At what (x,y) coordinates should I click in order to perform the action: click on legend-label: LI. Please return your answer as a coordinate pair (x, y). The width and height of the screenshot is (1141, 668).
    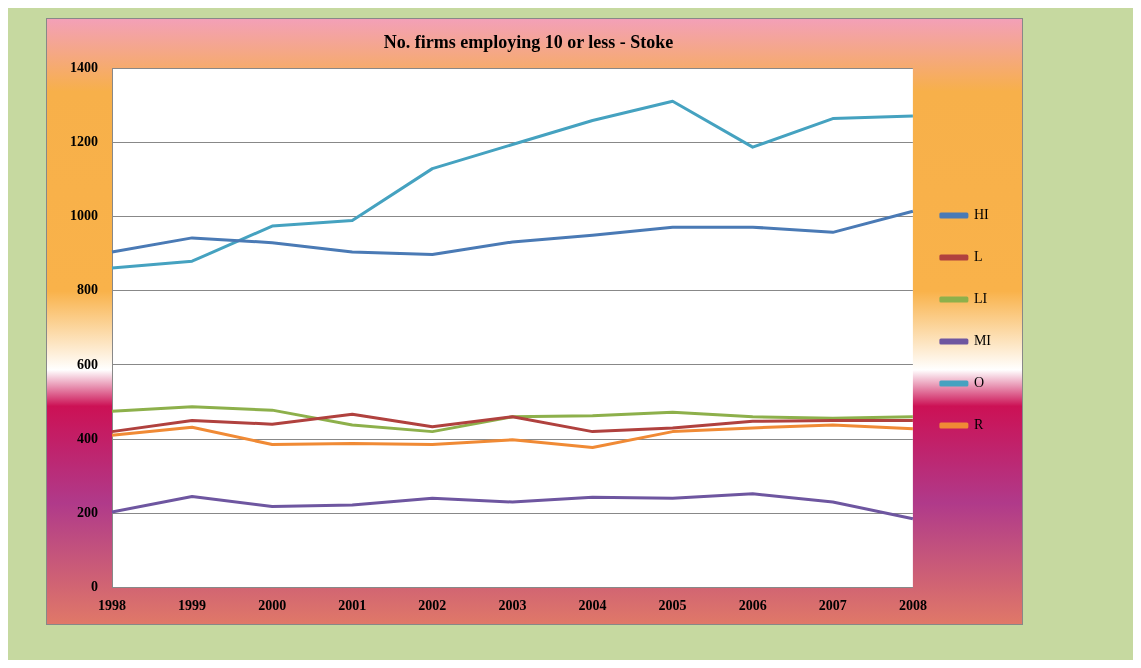
    Looking at the image, I should click on (980, 299).